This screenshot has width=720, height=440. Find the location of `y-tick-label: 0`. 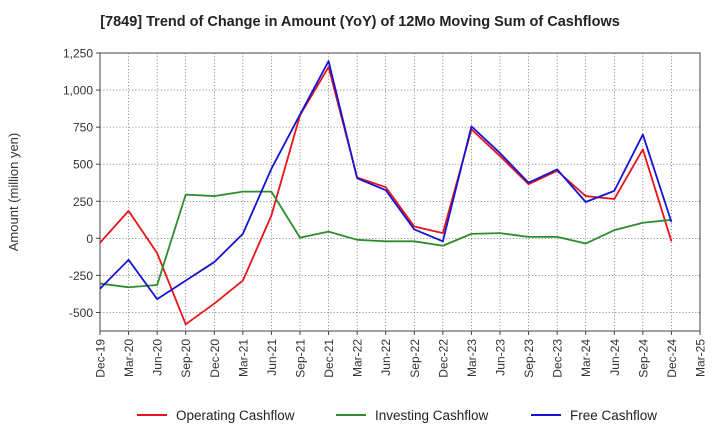

y-tick-label: 0 is located at coordinates (89, 239).